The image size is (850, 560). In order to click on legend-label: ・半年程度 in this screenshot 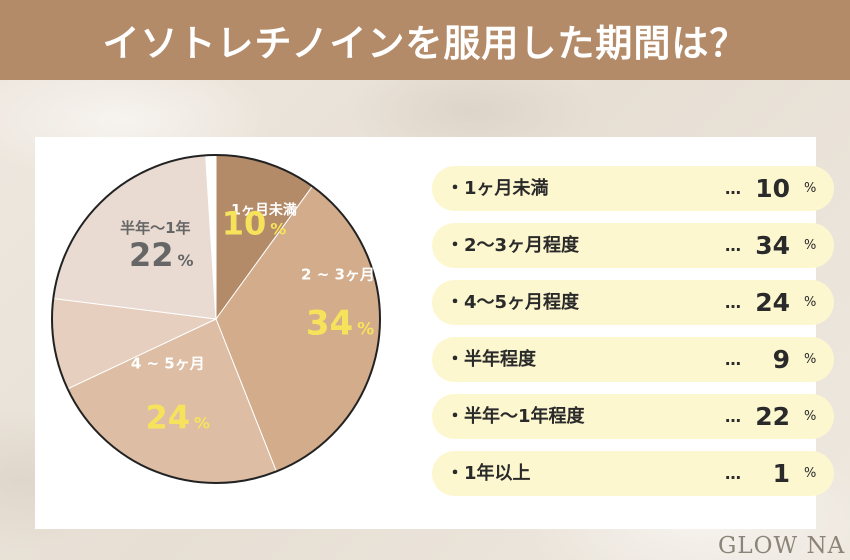, I will do `click(491, 359)`.